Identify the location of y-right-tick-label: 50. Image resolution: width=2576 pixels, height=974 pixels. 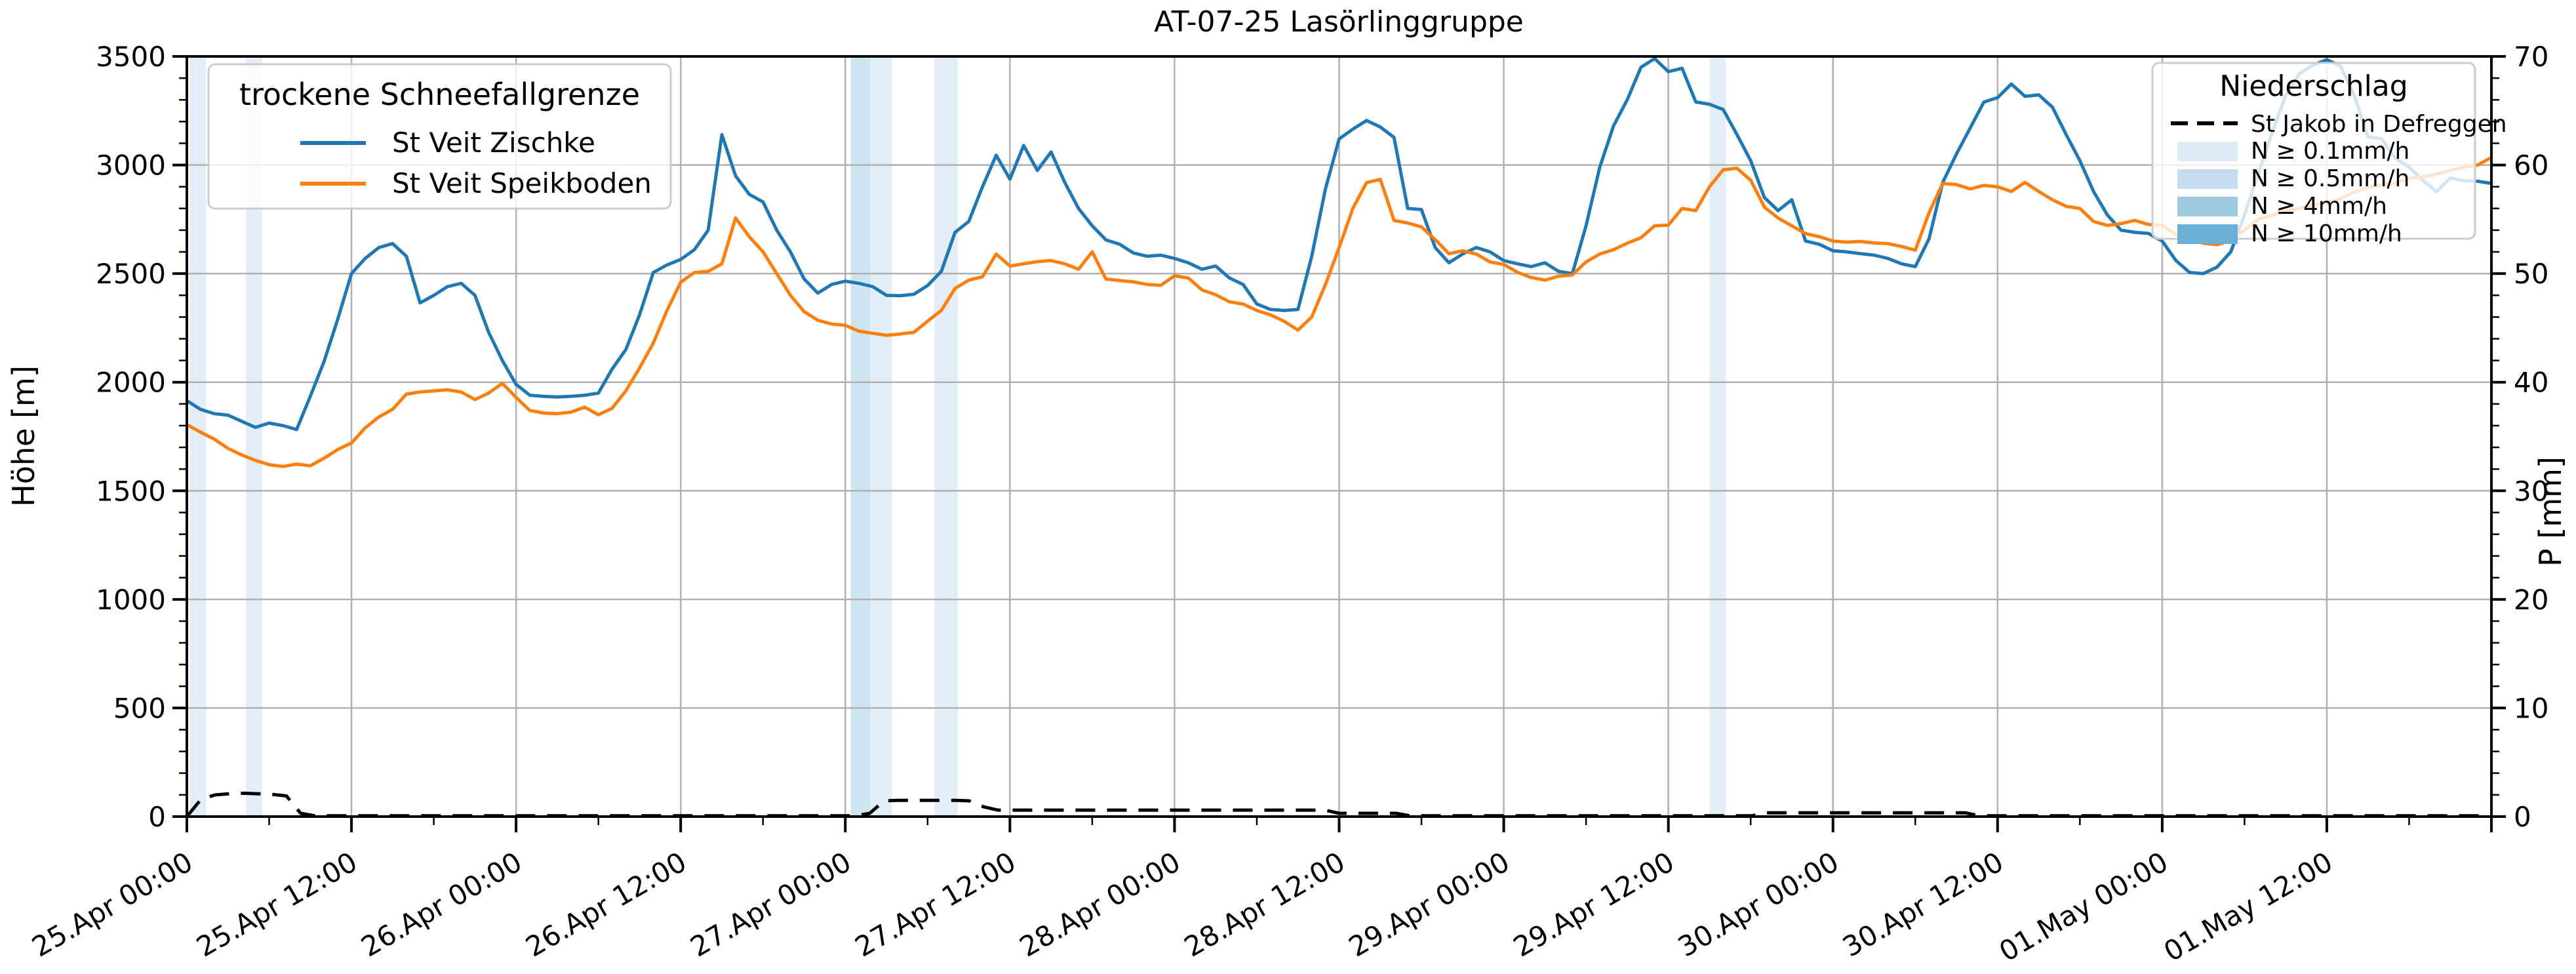
(2531, 274).